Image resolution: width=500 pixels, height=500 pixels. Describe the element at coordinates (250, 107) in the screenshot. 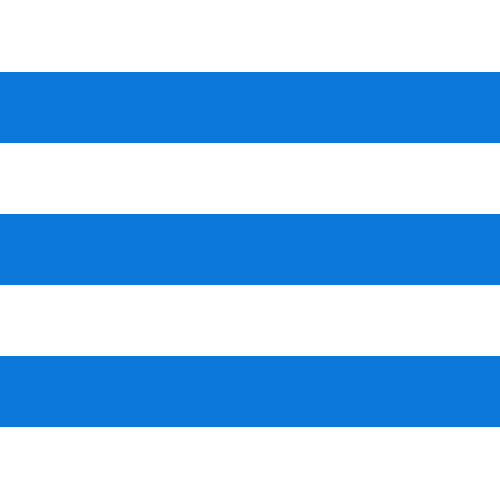

I see `menu-bar-top` at that location.